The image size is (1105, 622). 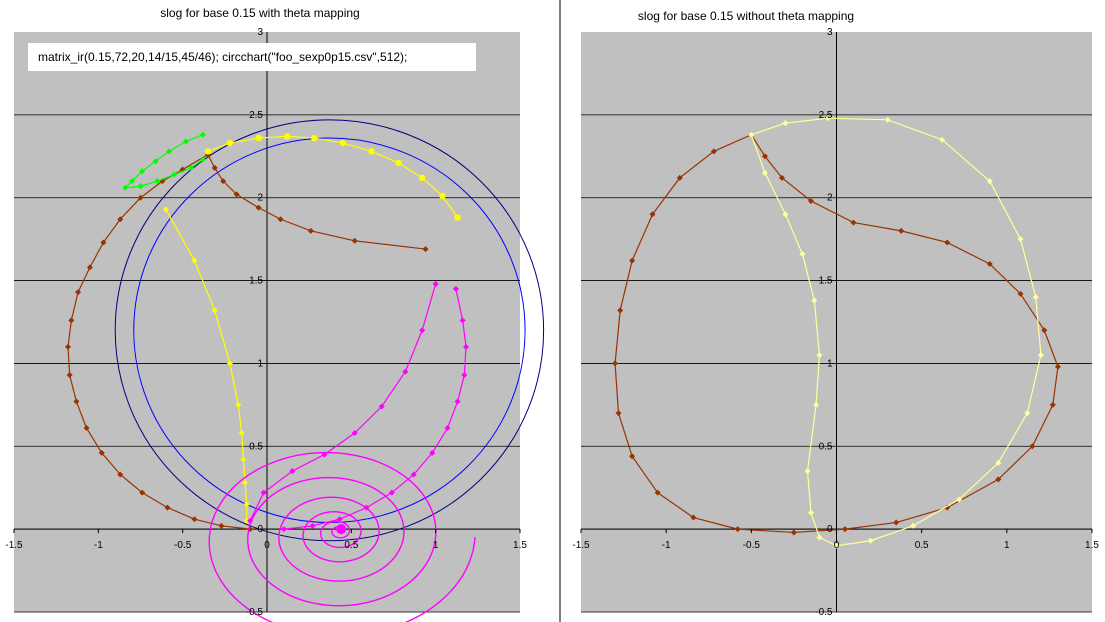 I want to click on chart-title: slog for base 0.15 with theta mapping, so click(x=259, y=13).